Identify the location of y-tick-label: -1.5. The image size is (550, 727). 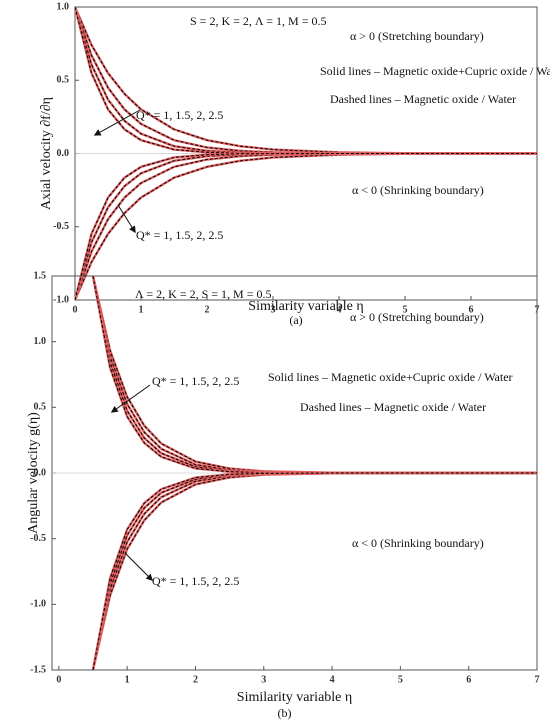
(38, 669).